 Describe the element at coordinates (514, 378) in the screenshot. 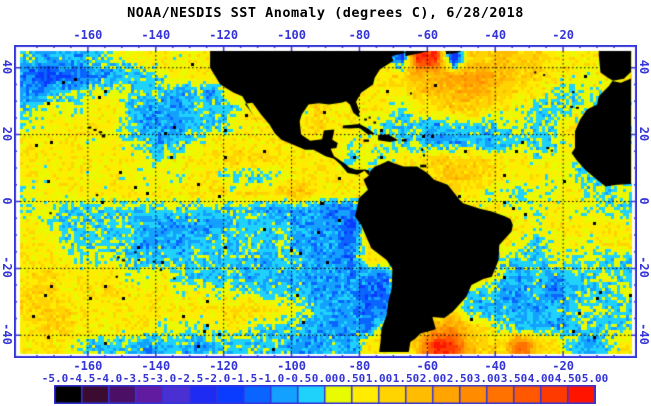

I see `colorbar-boundary-label: 3.50` at that location.